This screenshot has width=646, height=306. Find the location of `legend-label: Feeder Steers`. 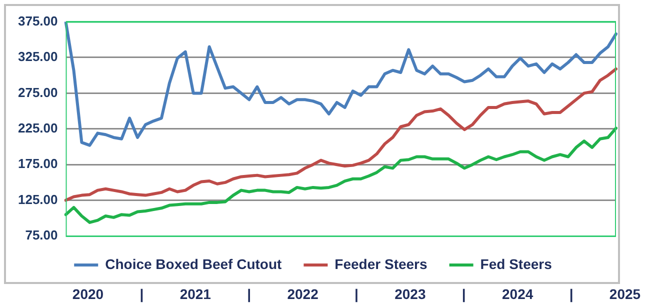

legend-label: Feeder Steers is located at coordinates (381, 264).